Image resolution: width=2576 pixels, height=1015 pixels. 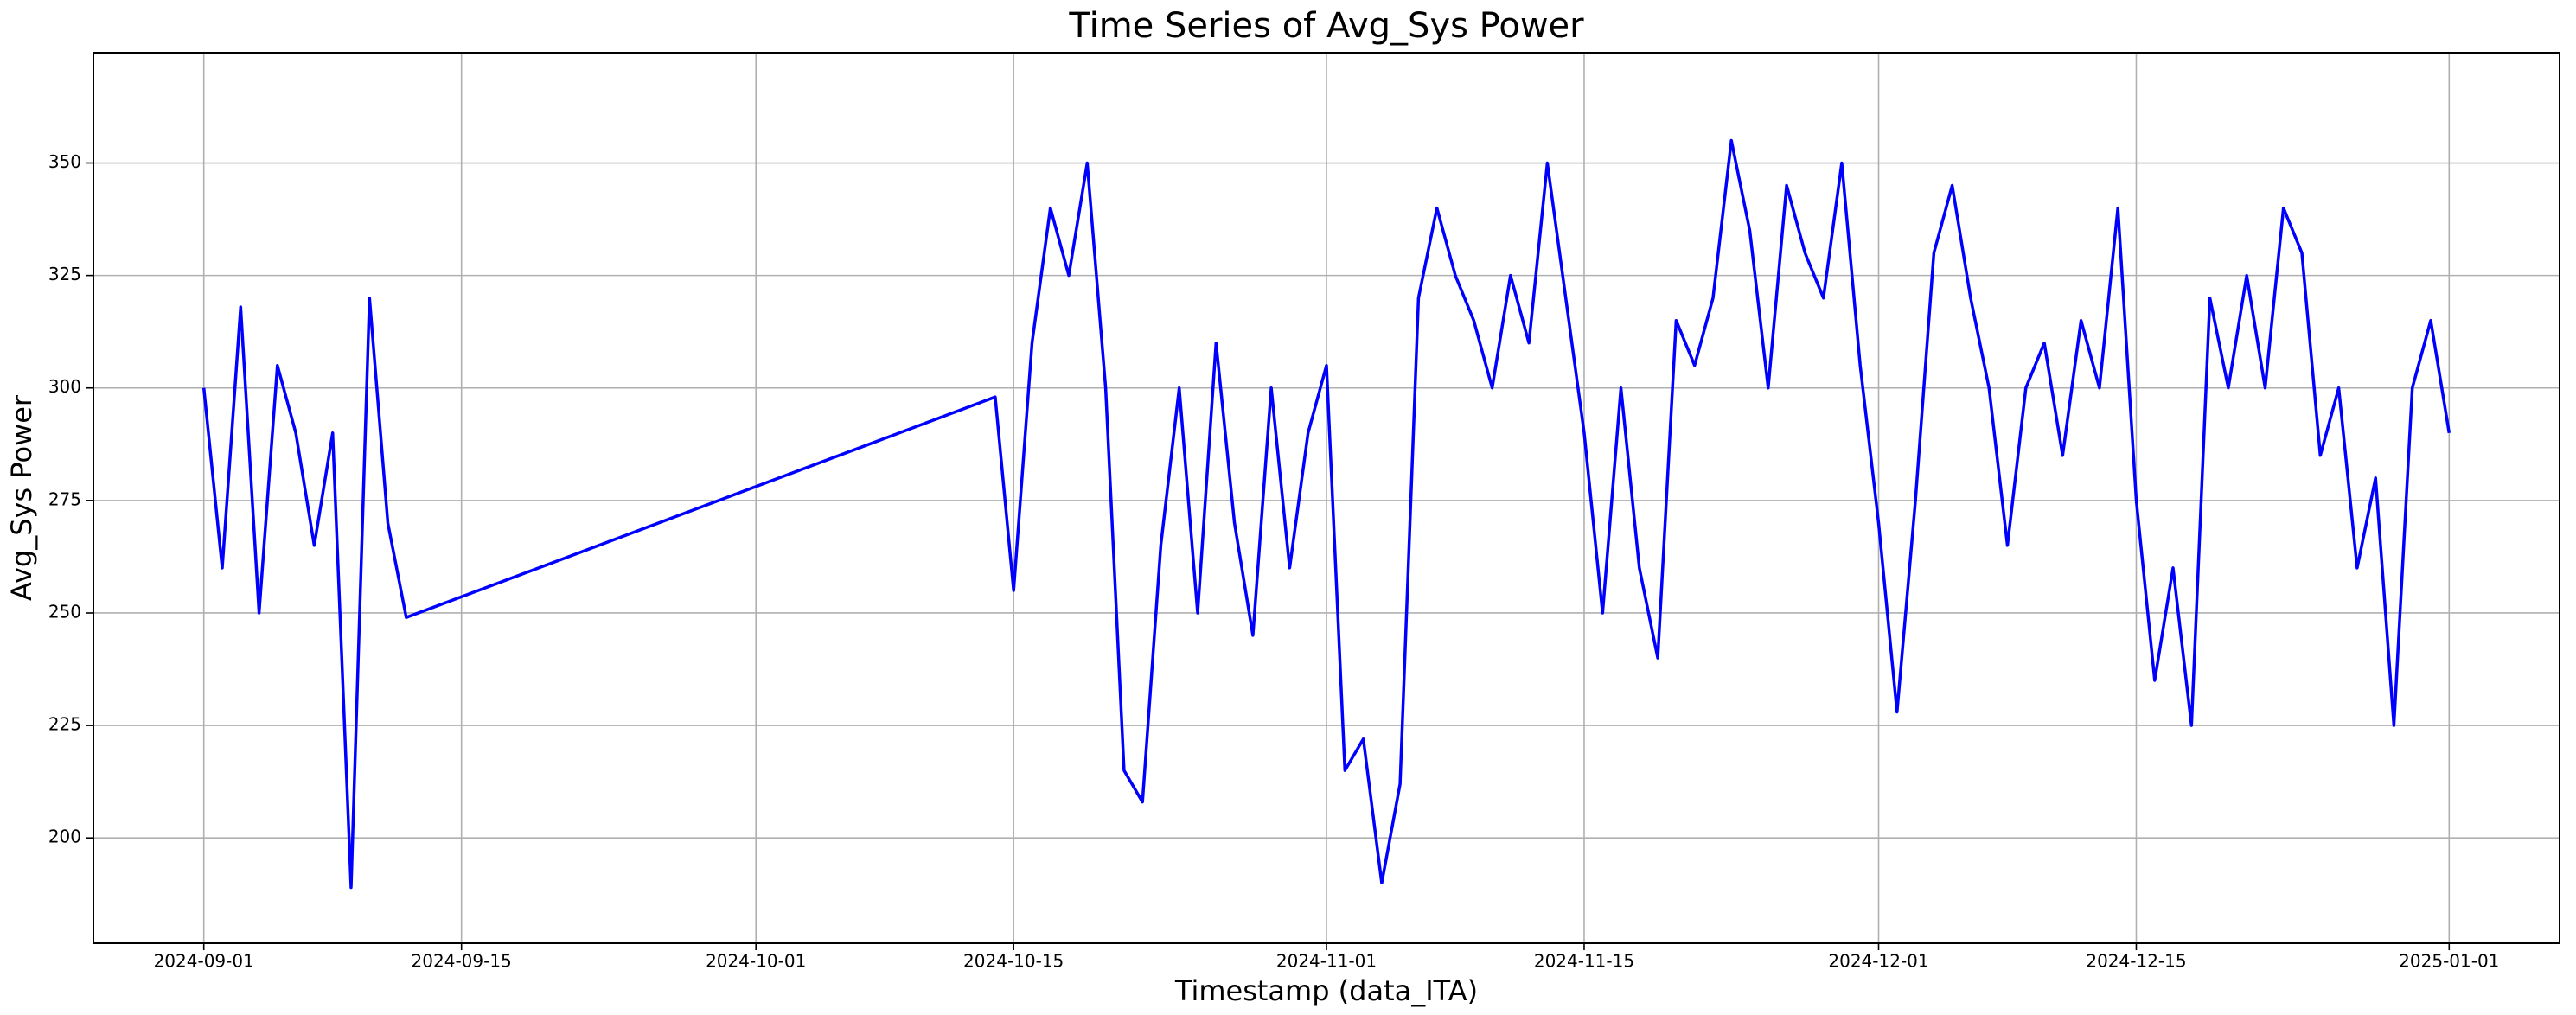 What do you see at coordinates (1584, 961) in the screenshot?
I see `x-tick-label: 2024-11-15` at bounding box center [1584, 961].